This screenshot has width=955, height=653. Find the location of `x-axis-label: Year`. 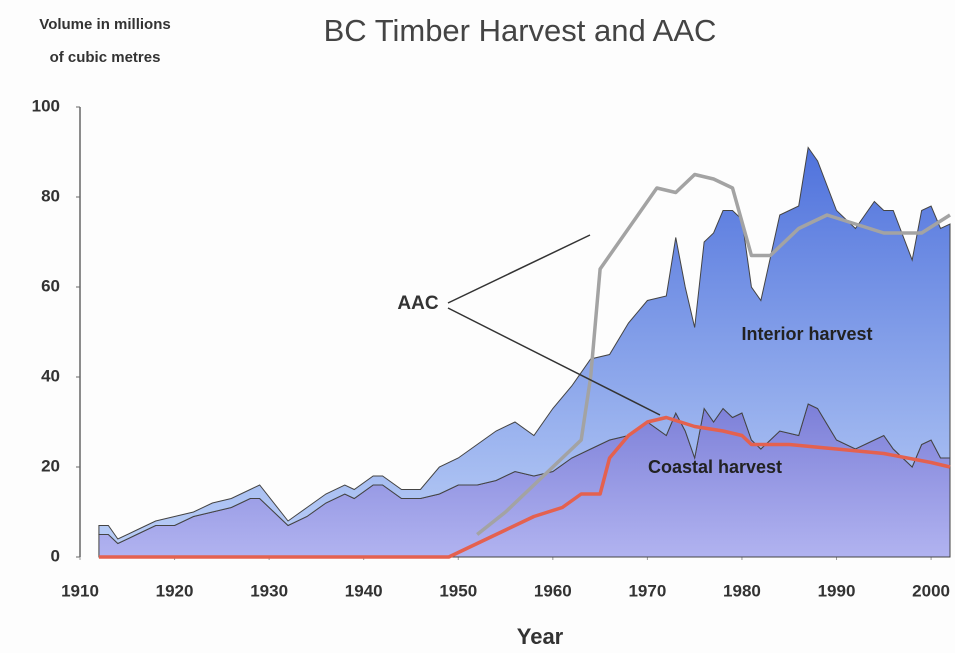

x-axis-label: Year is located at coordinates (540, 636).